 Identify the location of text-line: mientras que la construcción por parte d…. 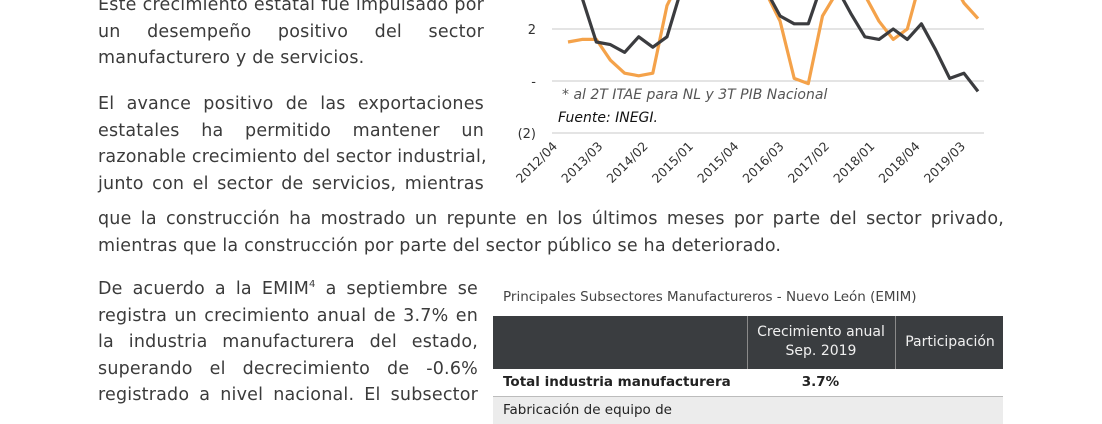
(440, 245).